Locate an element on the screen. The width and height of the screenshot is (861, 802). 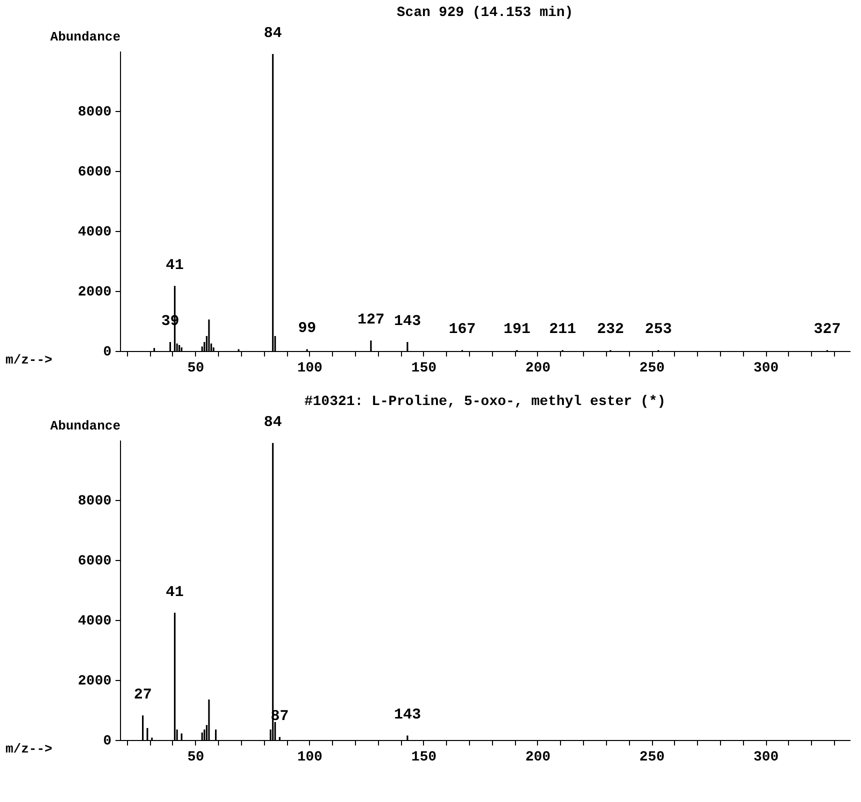
annotation: 232 is located at coordinates (610, 329).